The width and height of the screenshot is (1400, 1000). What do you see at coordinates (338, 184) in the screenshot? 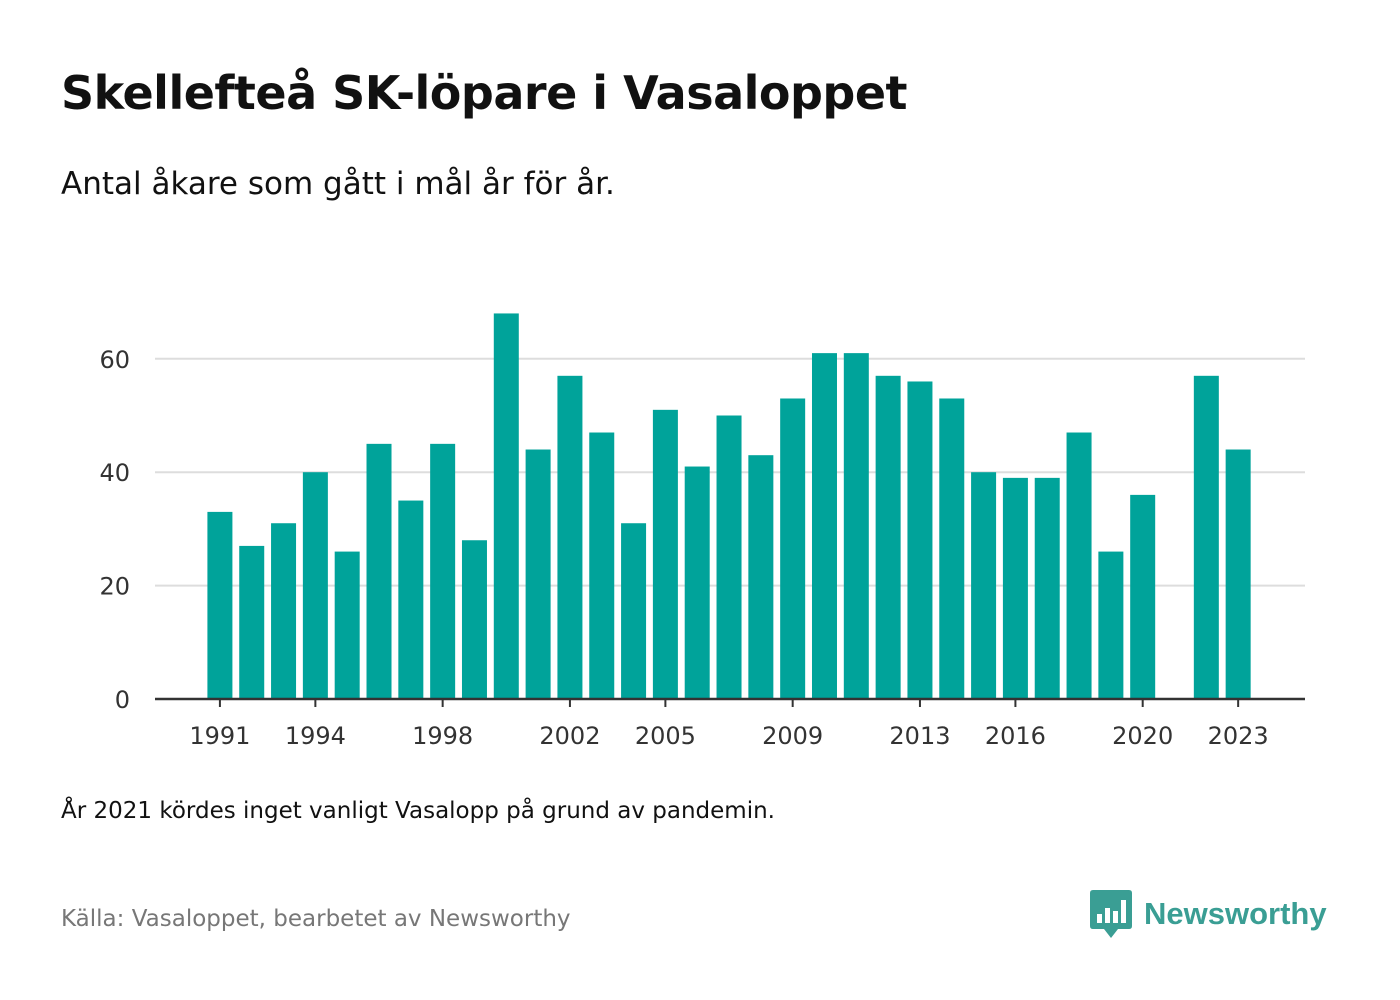
I see `chart-subtitle: Antal åkare som gått i mål år för år.` at bounding box center [338, 184].